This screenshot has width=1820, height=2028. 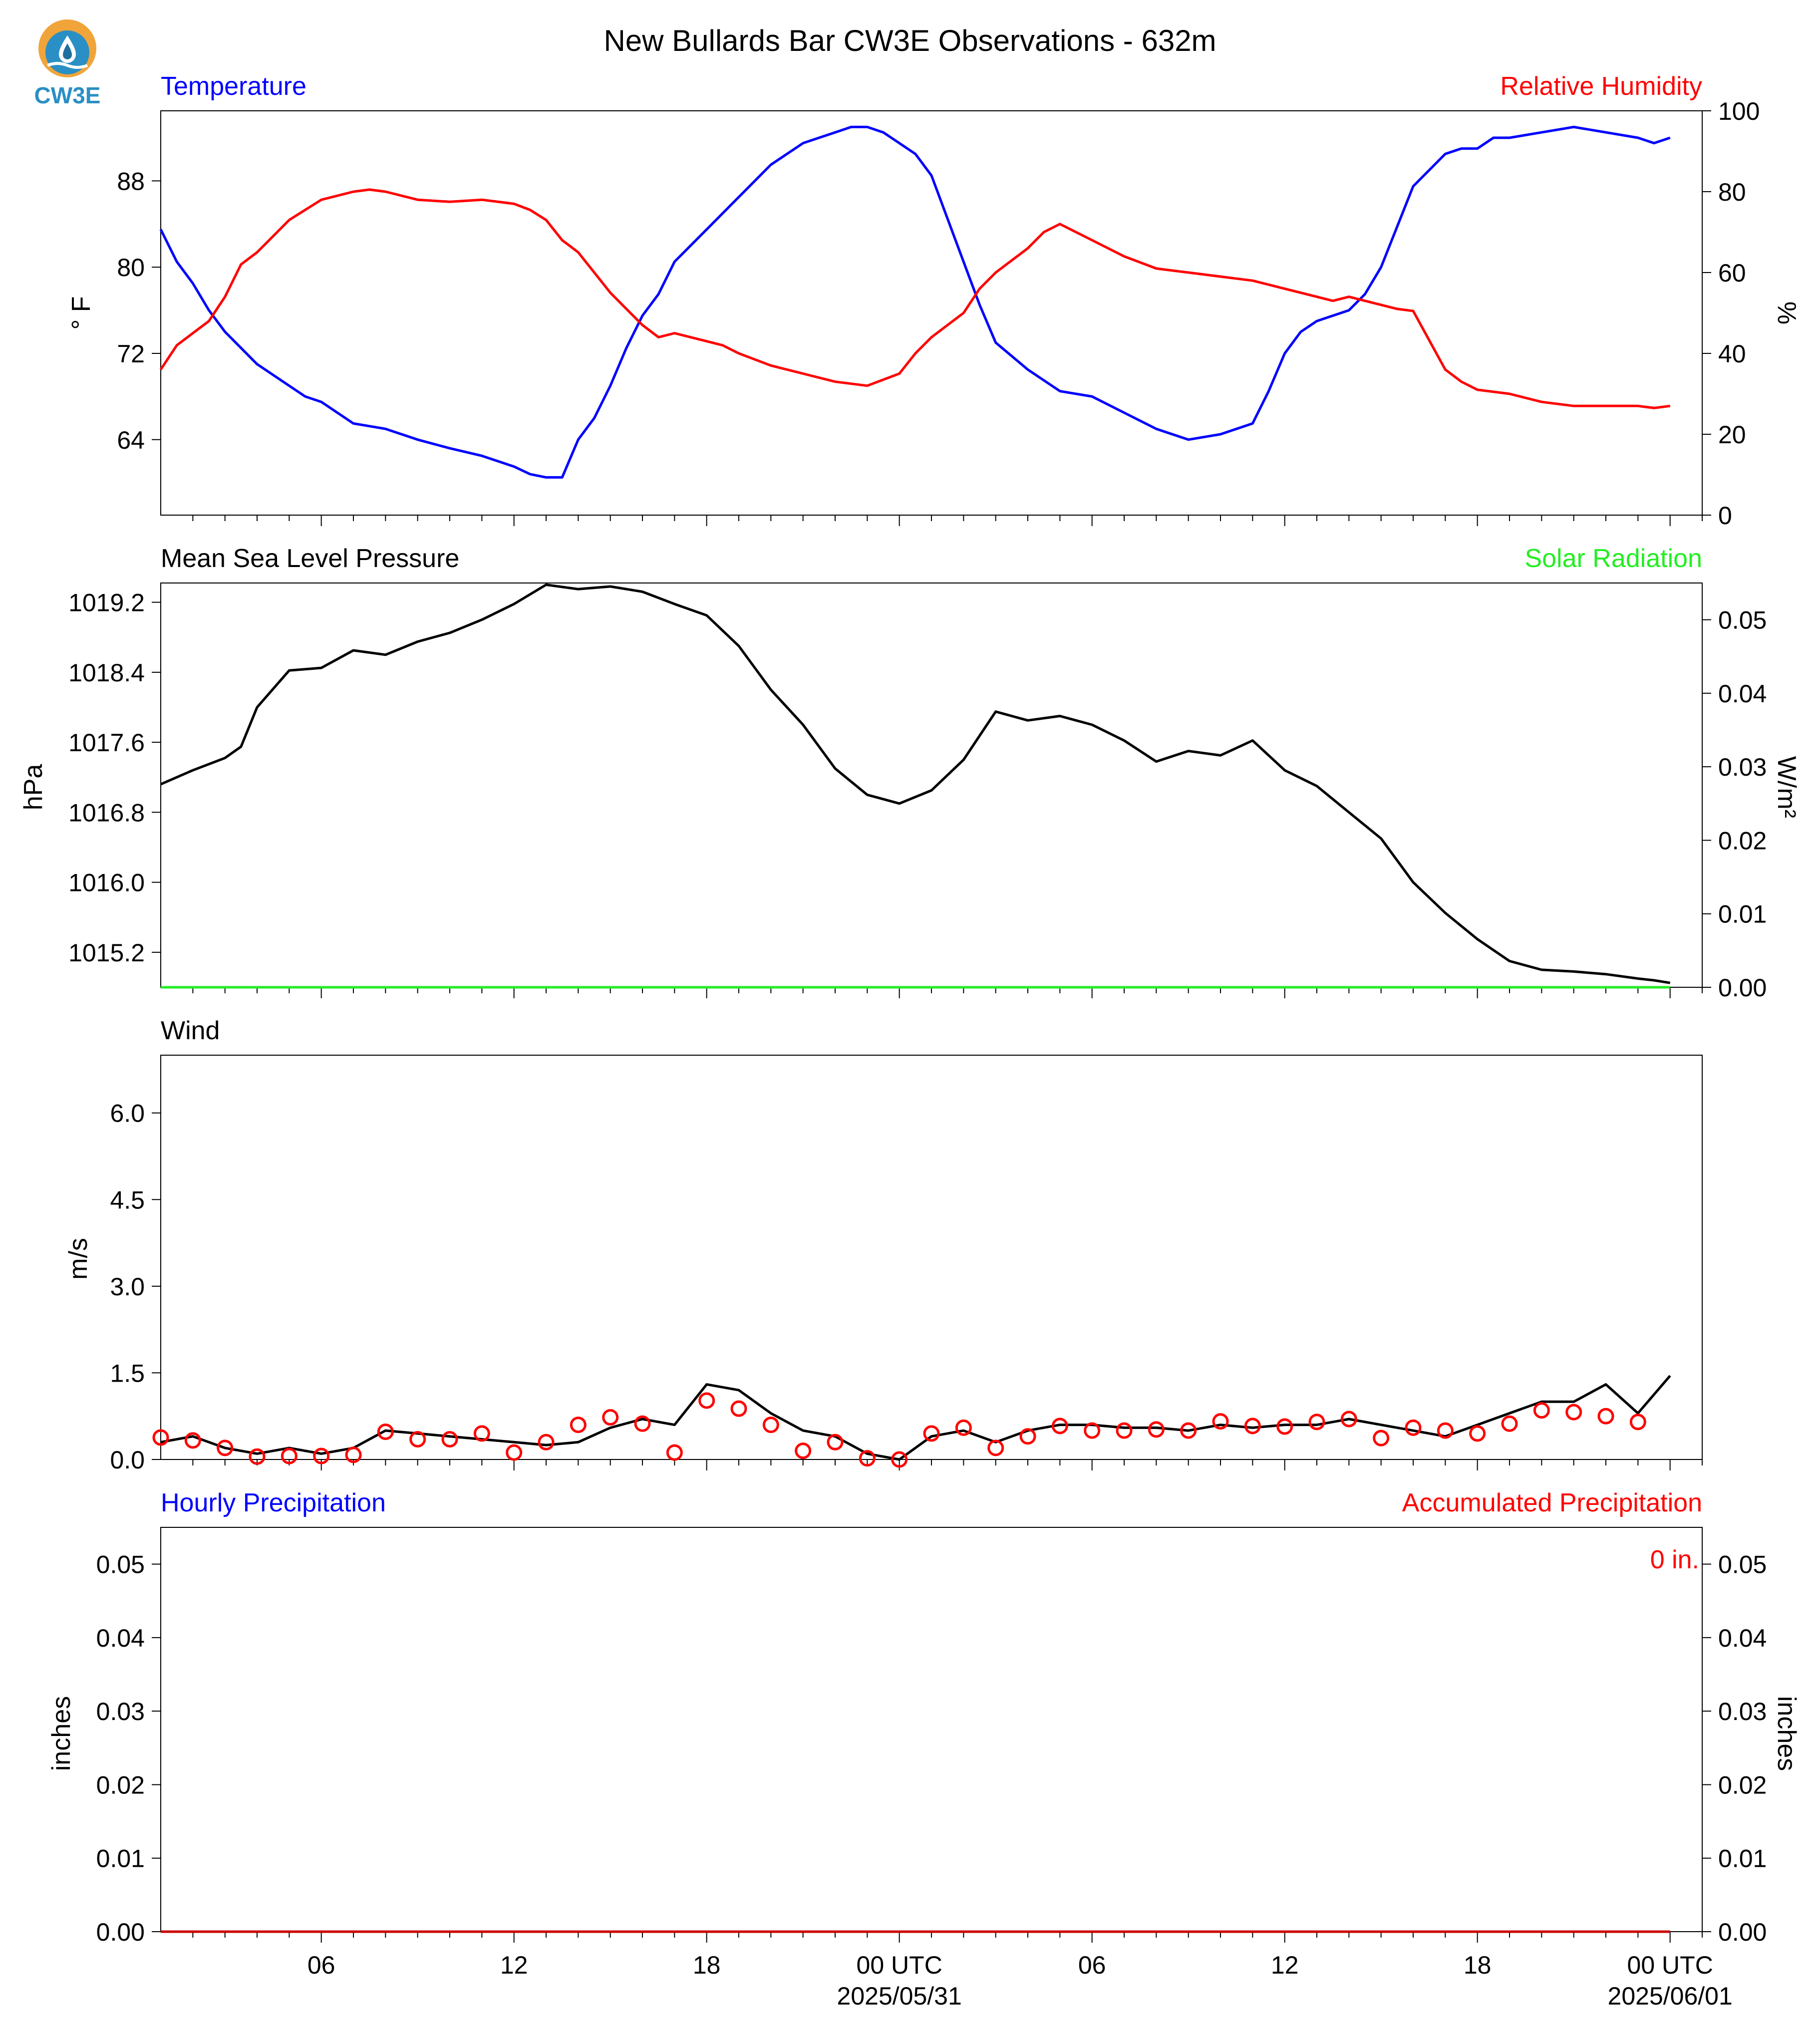 What do you see at coordinates (127, 1287) in the screenshot?
I see `y-tick-label: 3.0` at bounding box center [127, 1287].